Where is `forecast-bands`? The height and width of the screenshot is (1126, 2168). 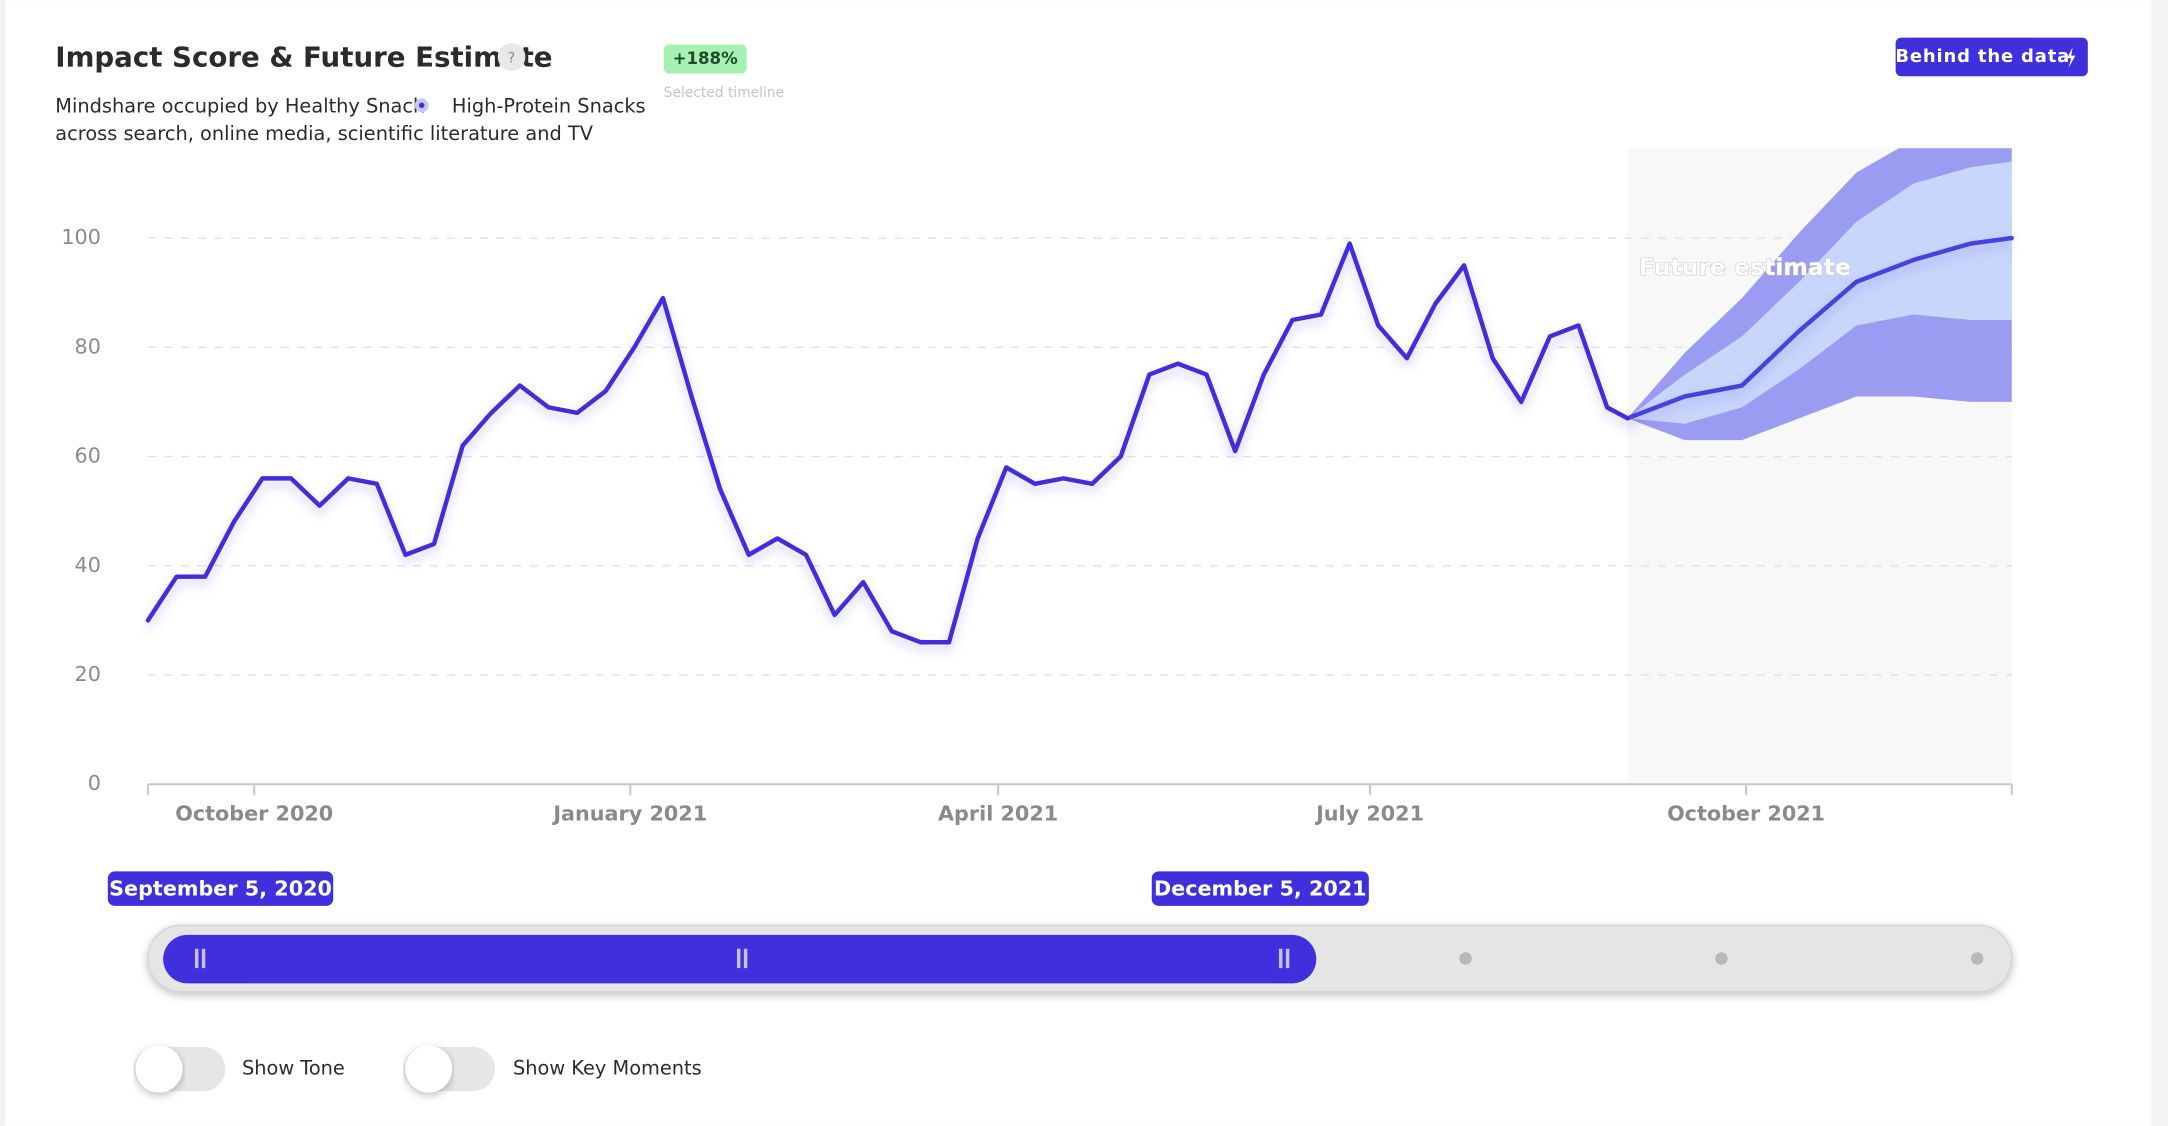
forecast-bands is located at coordinates (1819, 294).